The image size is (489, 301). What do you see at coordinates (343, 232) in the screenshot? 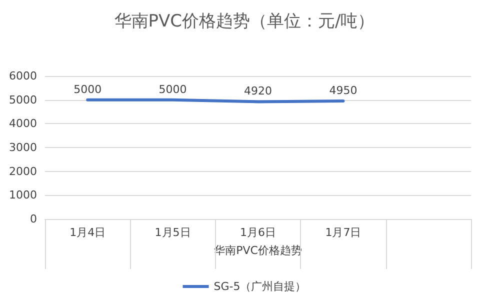
I see `x-tick-label: 1月7日` at bounding box center [343, 232].